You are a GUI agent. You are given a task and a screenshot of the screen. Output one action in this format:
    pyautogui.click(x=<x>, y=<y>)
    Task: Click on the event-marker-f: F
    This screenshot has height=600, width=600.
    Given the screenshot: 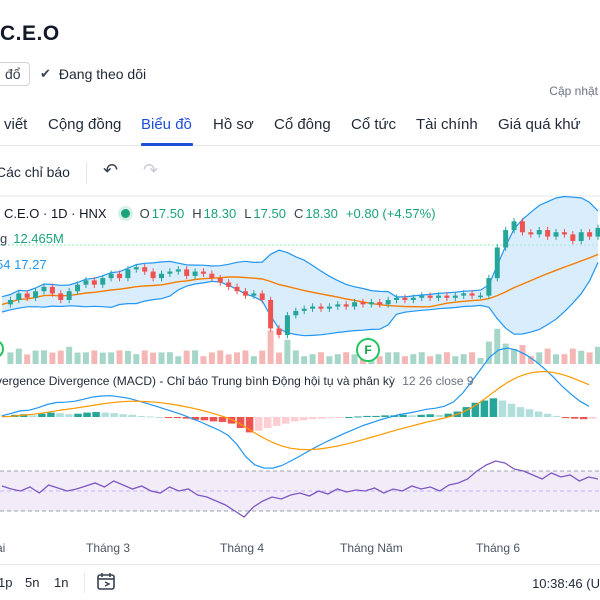 What is the action you would take?
    pyautogui.click(x=368, y=350)
    